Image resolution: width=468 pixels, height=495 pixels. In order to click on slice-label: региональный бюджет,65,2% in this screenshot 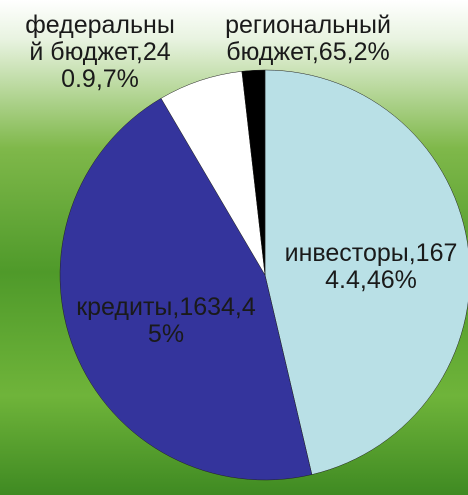, I will do `click(308, 38)`.